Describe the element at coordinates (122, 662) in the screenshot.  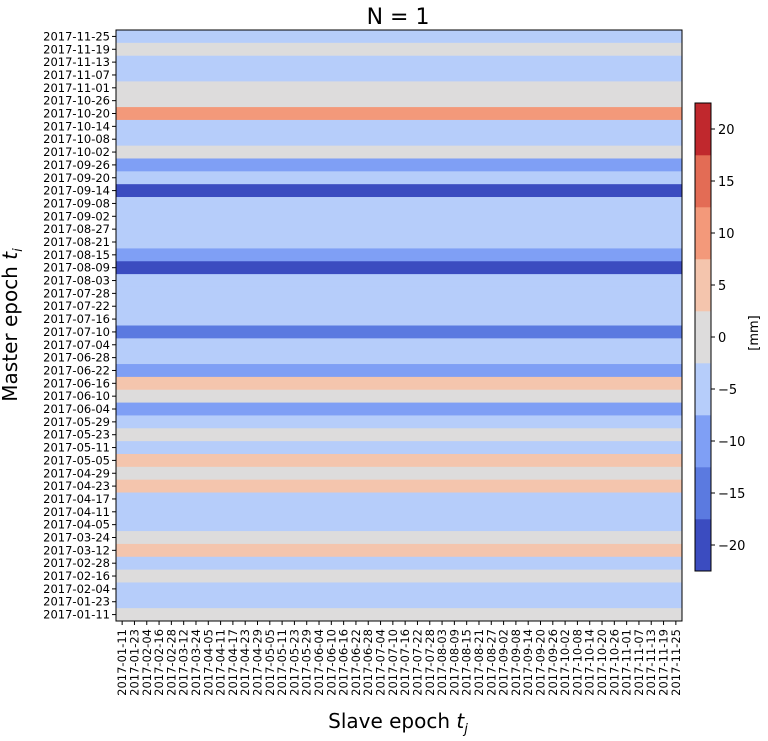
I see `x-tick-label: 2017-01-11` at that location.